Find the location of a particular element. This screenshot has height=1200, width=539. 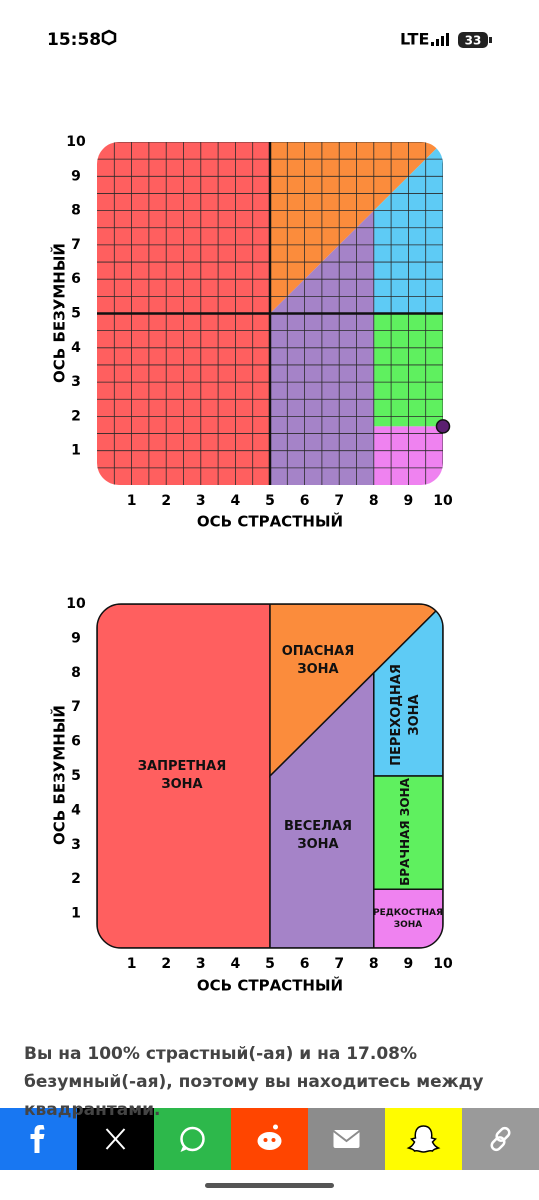

reddit-icon is located at coordinates (269, 1141).